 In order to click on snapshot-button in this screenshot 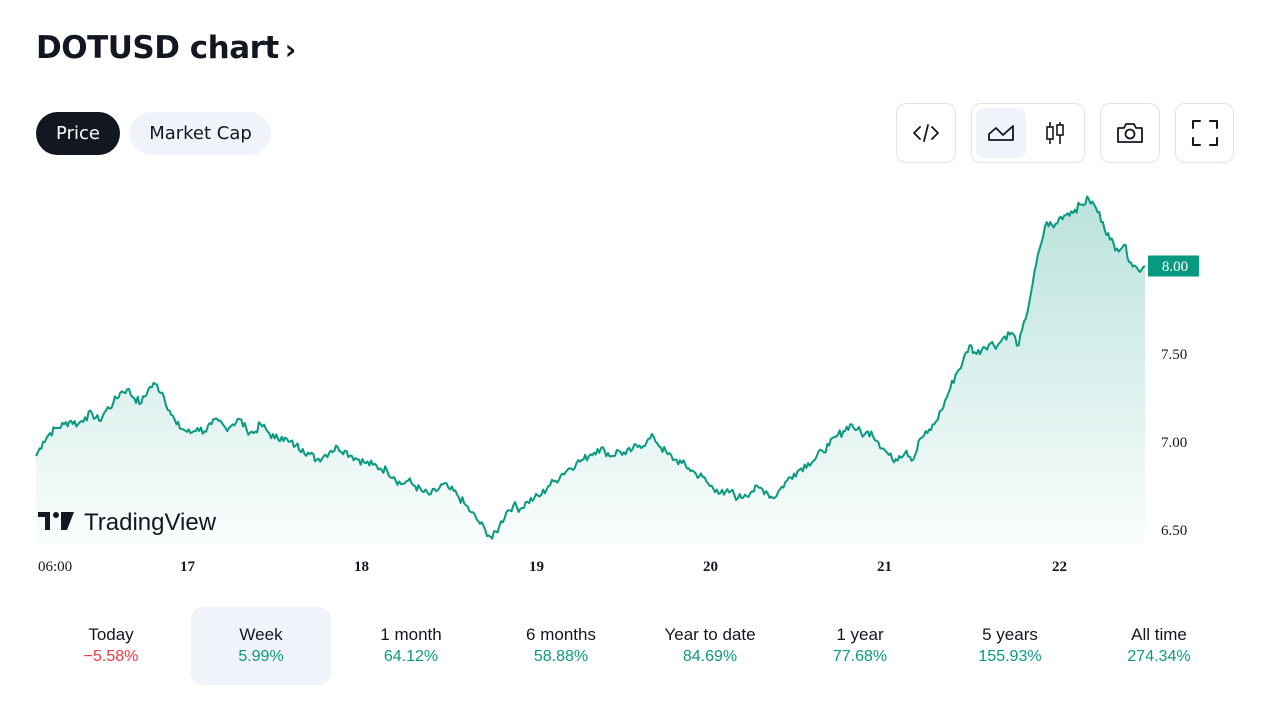, I will do `click(1130, 133)`.